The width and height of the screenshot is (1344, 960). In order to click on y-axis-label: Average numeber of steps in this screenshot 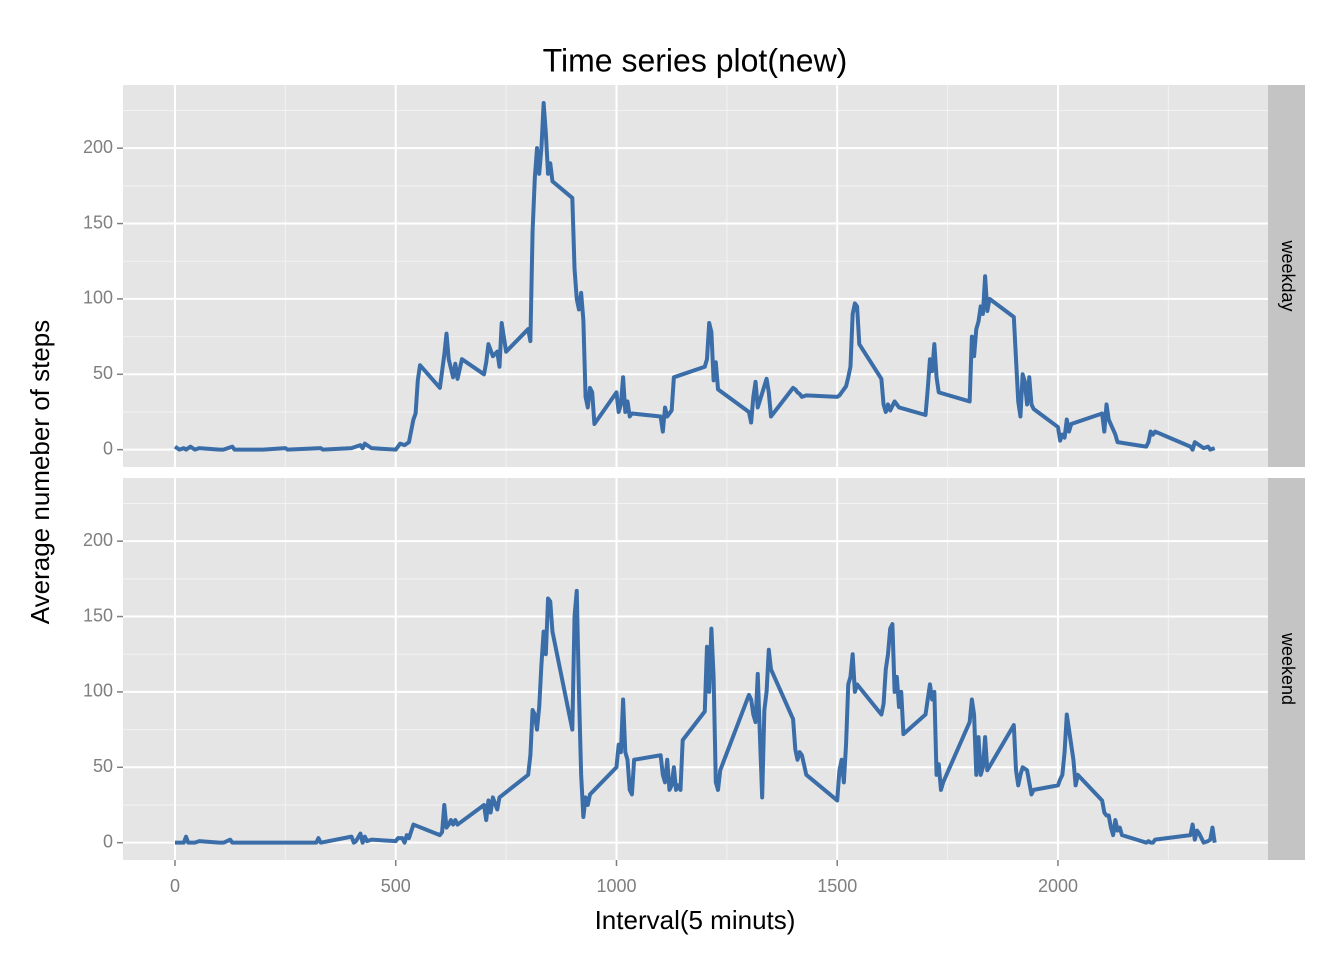, I will do `click(40, 472)`.